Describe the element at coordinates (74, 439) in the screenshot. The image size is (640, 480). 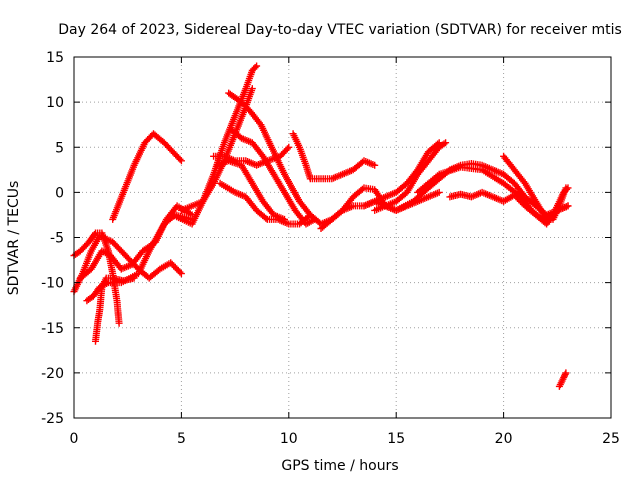
I see `x-tick-label: 0` at that location.